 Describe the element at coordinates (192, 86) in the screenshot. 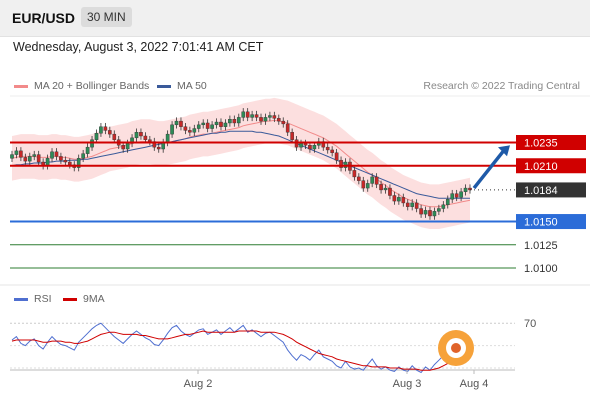

I see `legend-ma50-label: MA 50` at that location.